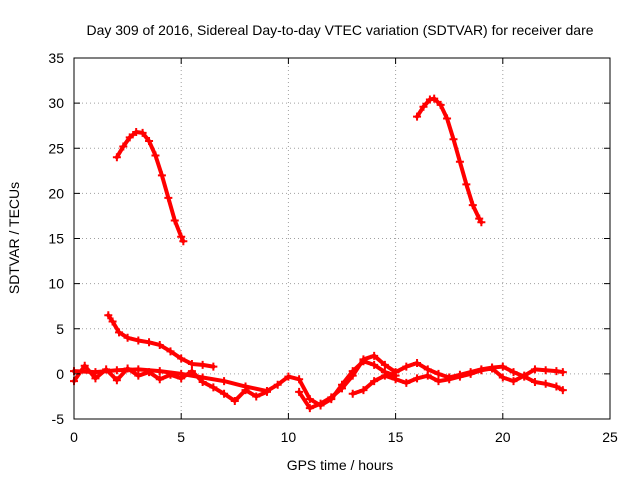 This screenshot has width=640, height=480. Describe the element at coordinates (56, 148) in the screenshot. I see `y-tick-label: 25` at that location.